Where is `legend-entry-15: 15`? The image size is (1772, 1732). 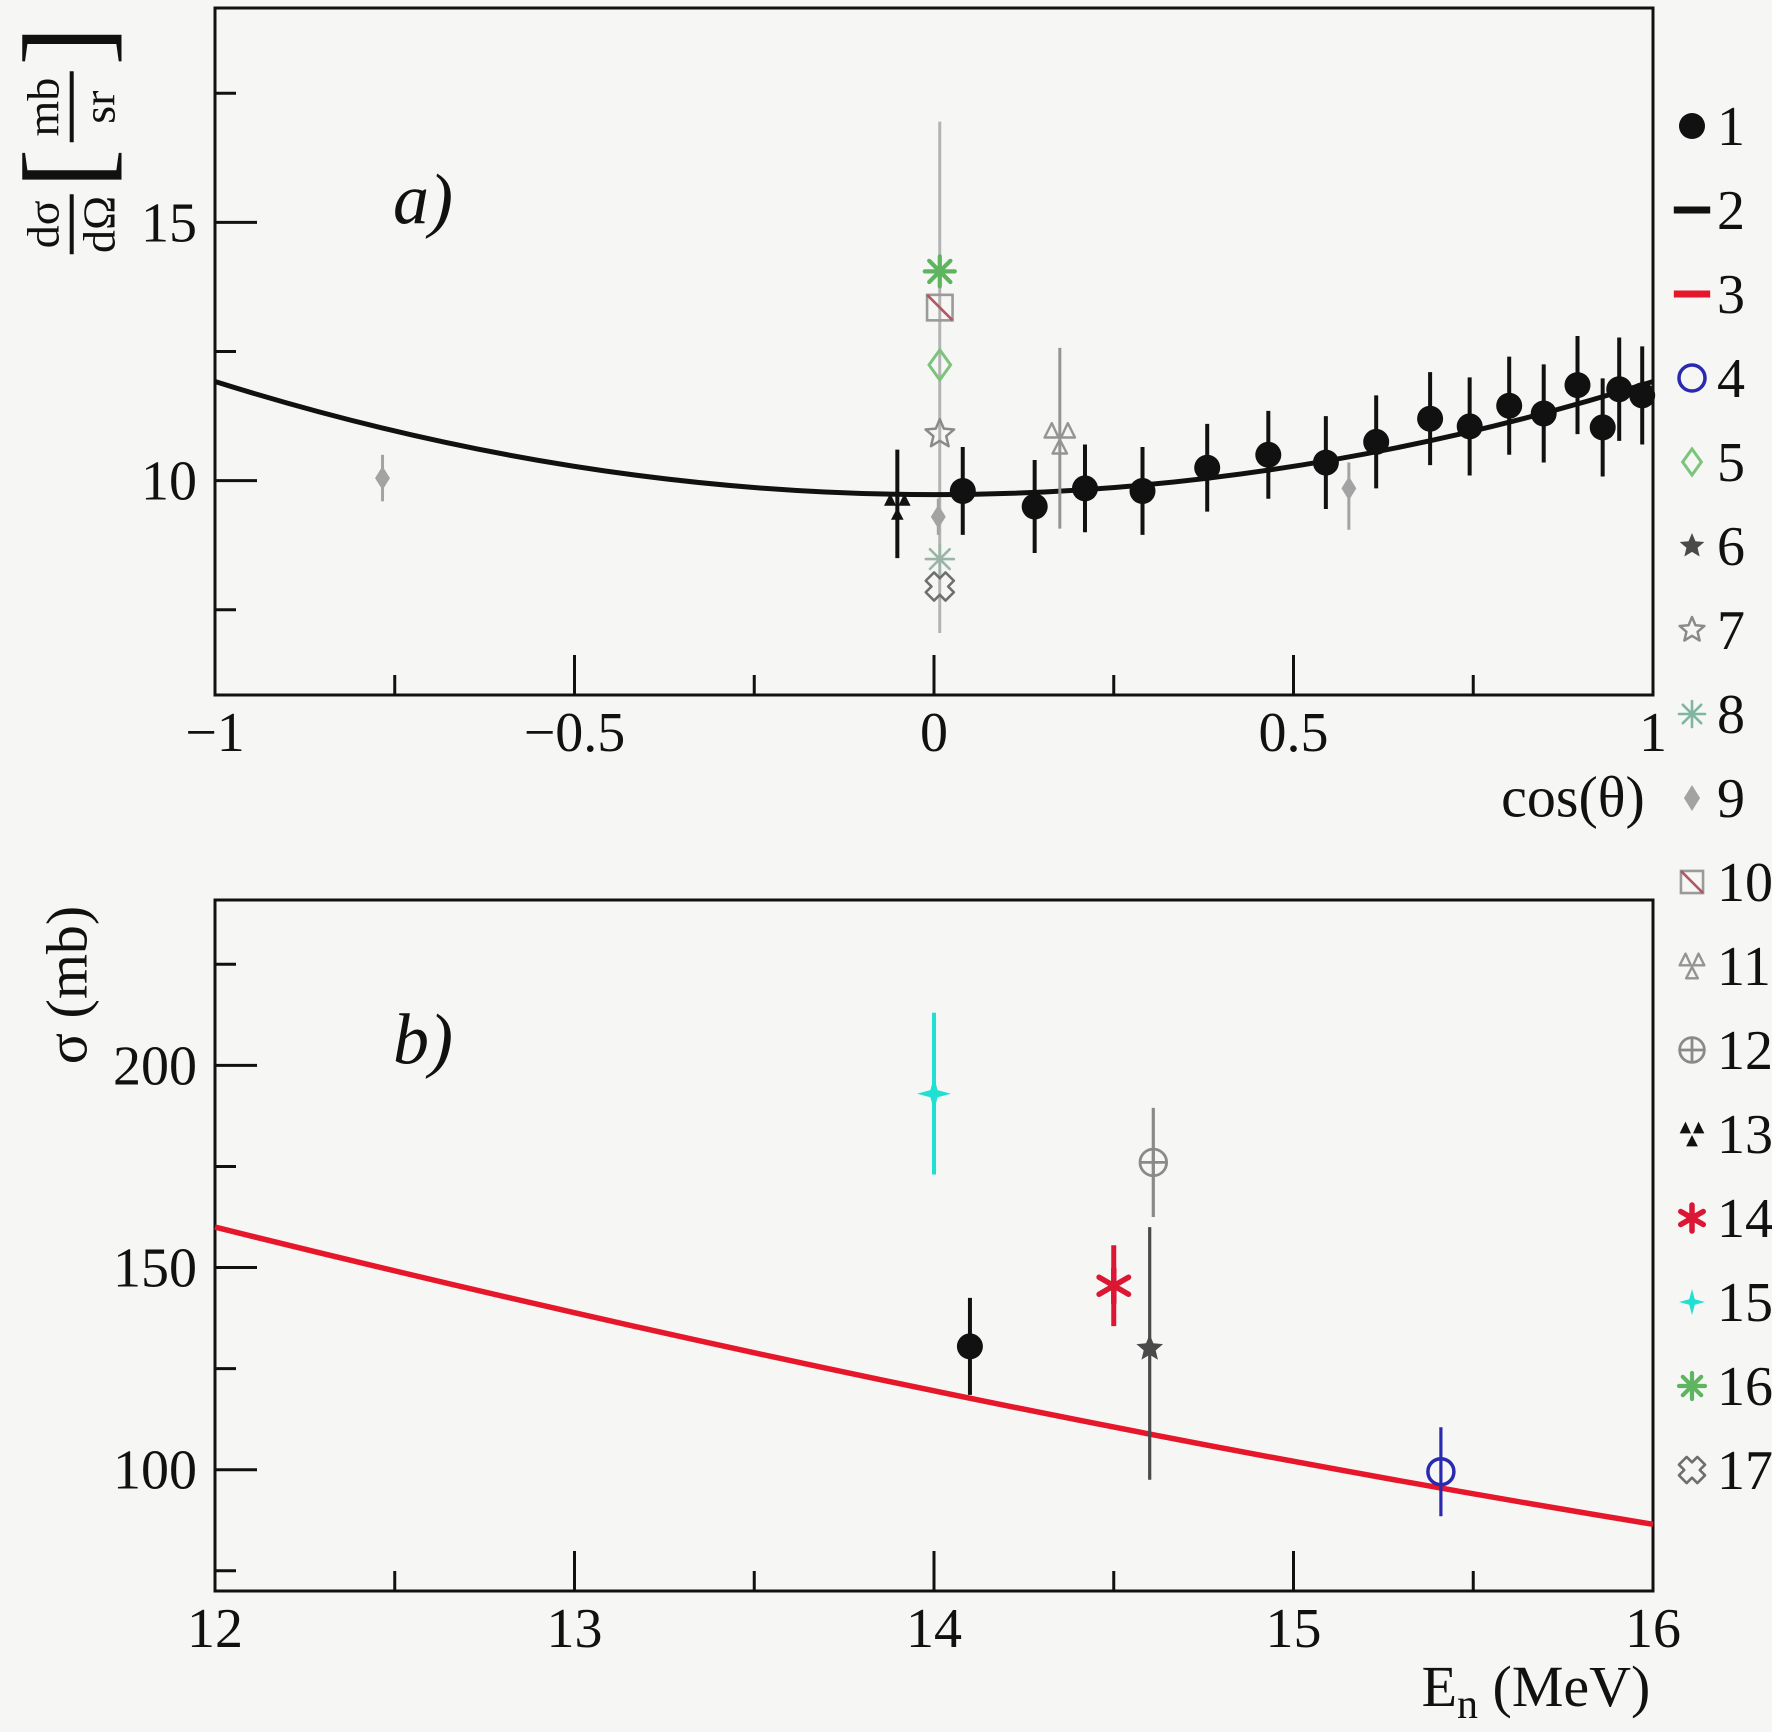
legend-entry-15: 15 is located at coordinates (1725, 1303).